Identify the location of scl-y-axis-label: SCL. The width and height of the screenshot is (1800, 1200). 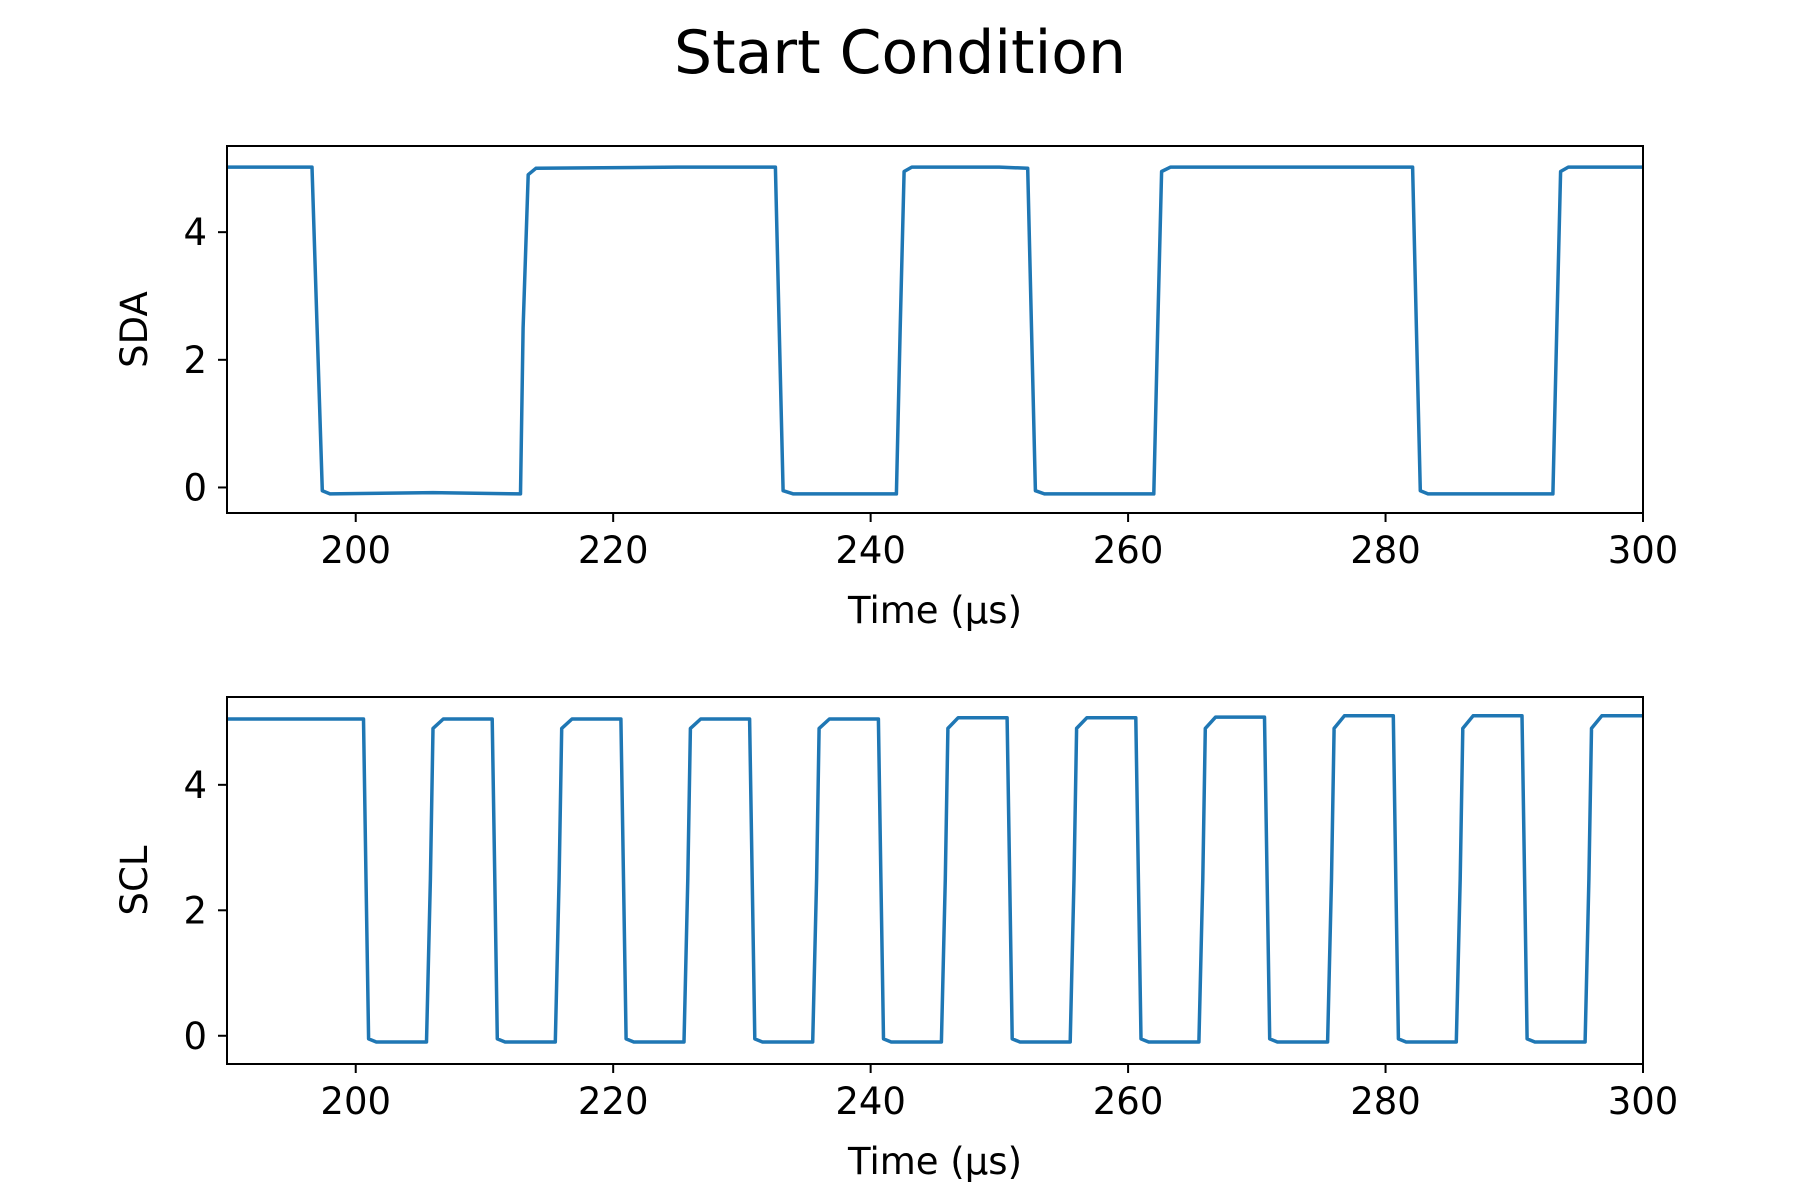
(134, 880).